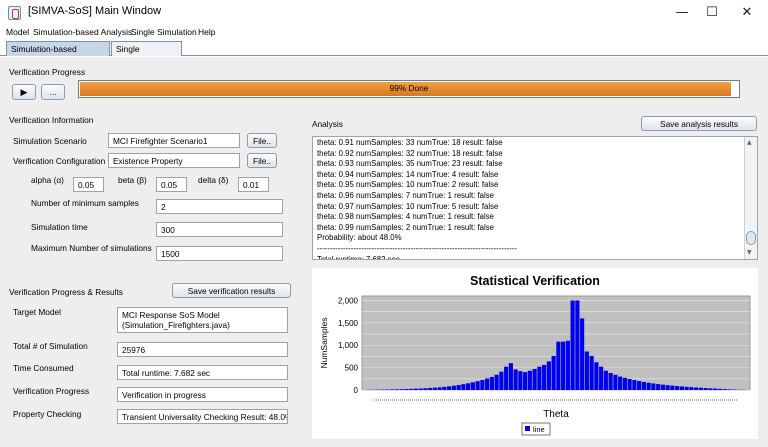 This screenshot has width=768, height=447. I want to click on verification-progress-heading: Verification Progress, so click(47, 72).